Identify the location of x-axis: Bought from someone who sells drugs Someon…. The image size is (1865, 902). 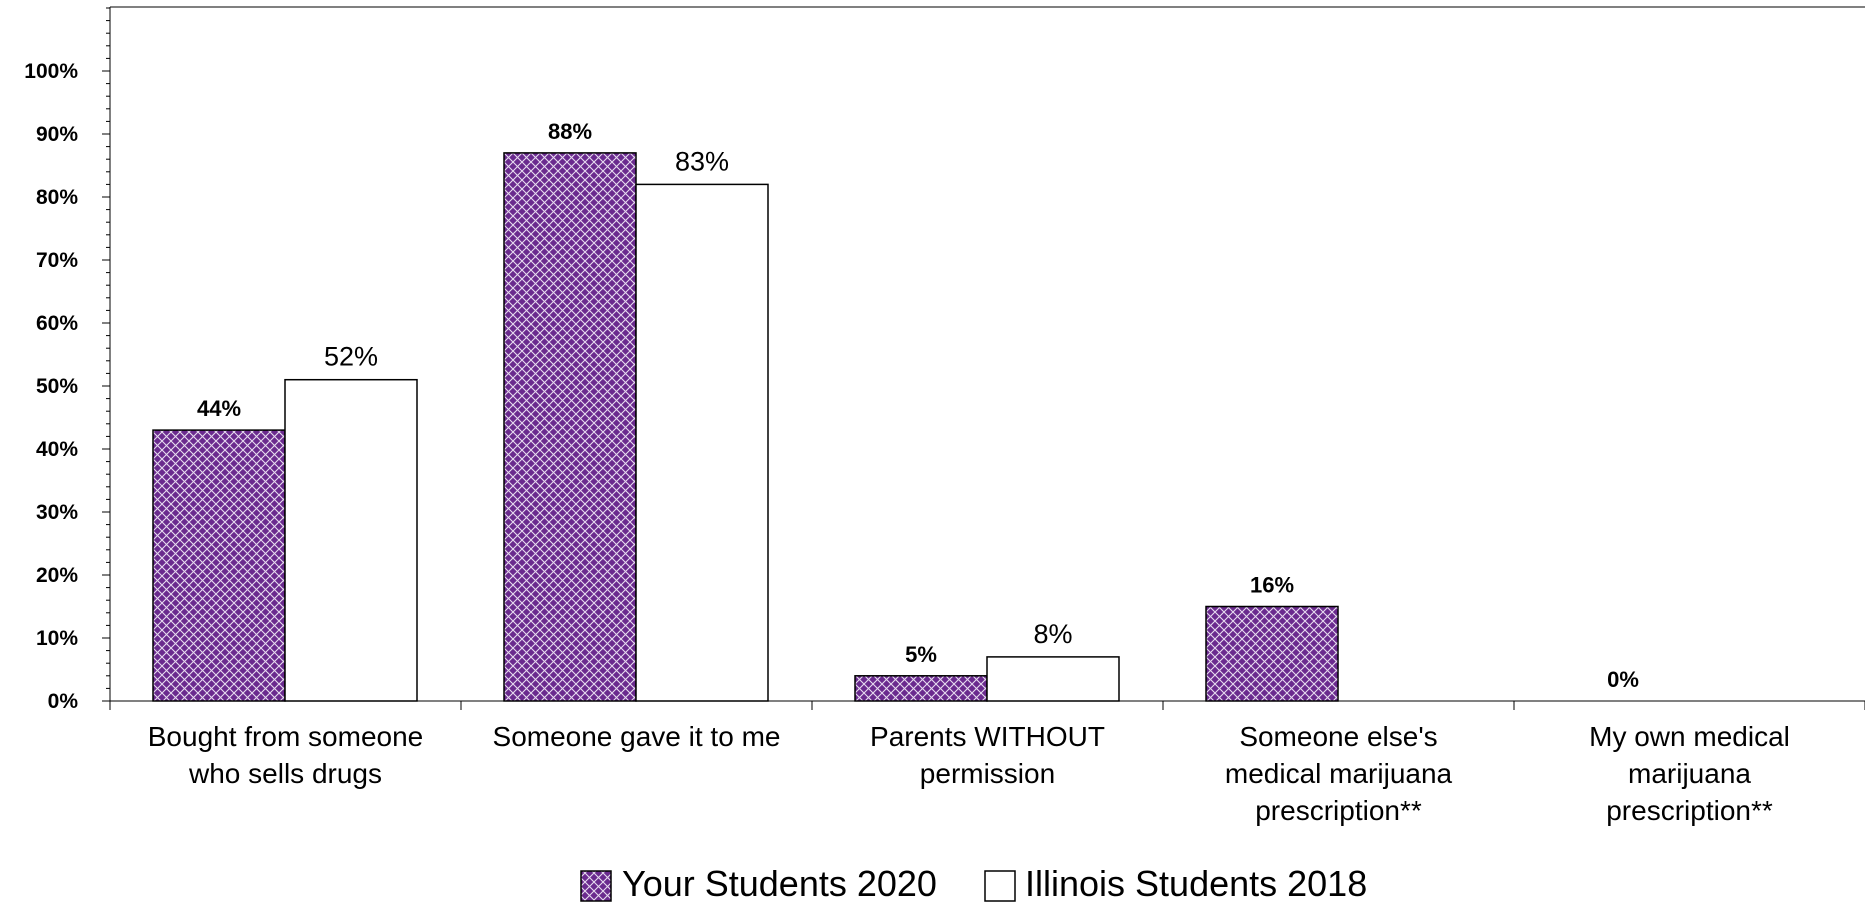
(987, 763).